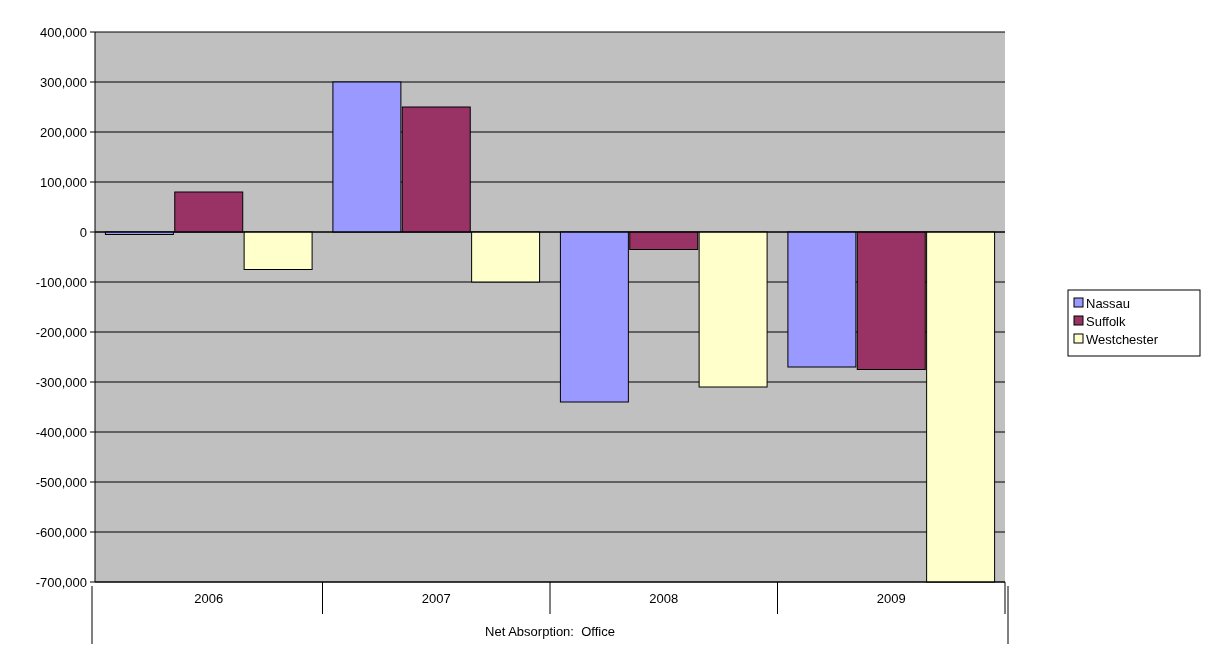 The width and height of the screenshot is (1208, 645). I want to click on y-tick-label: -600,000, so click(61, 532).